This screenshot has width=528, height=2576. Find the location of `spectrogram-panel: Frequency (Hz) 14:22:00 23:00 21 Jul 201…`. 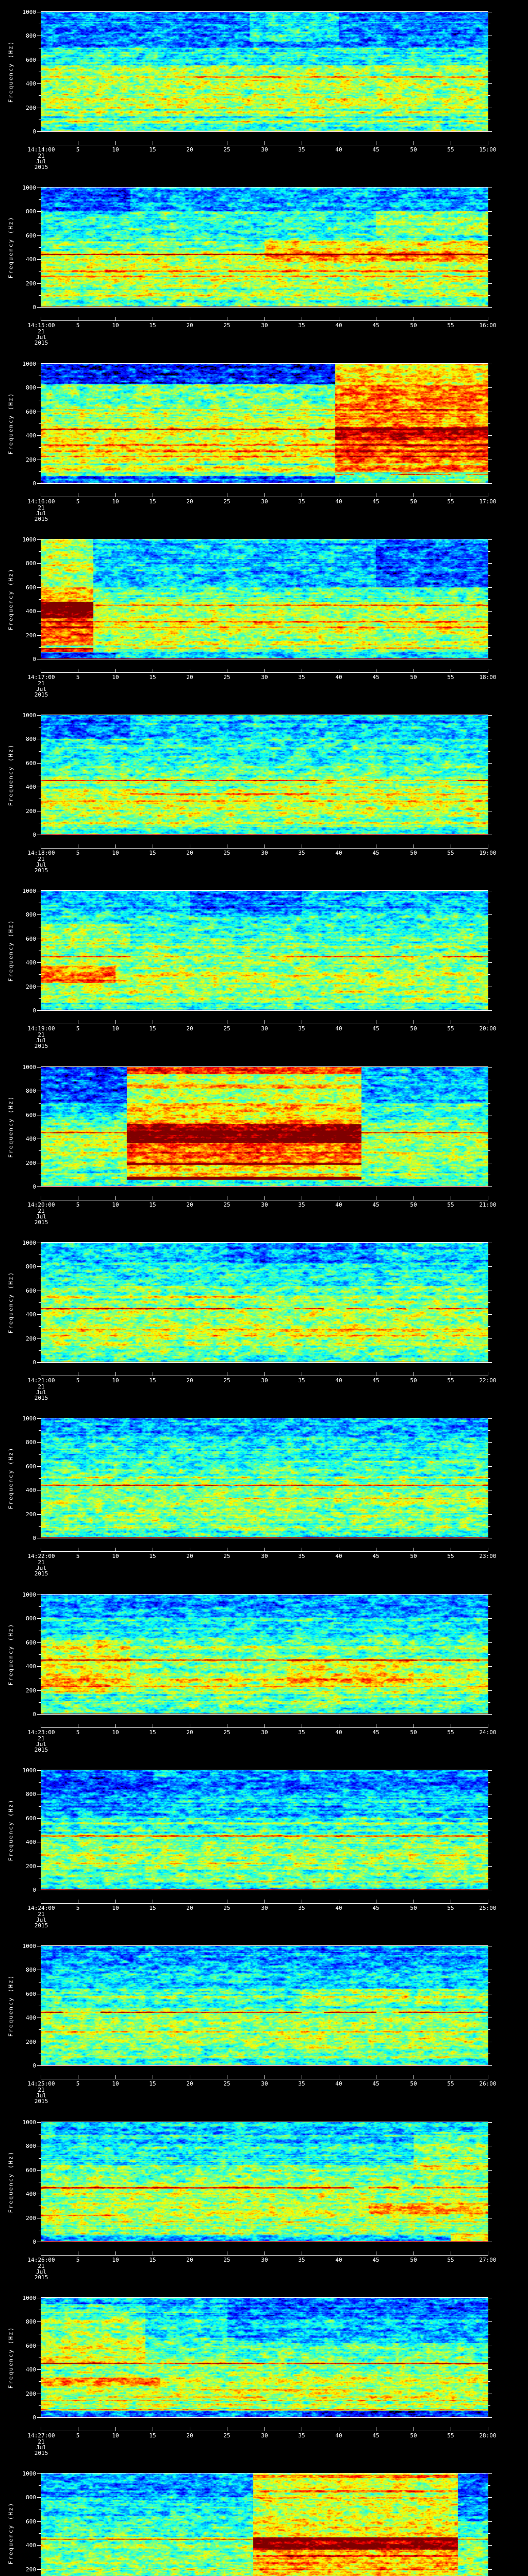

spectrogram-panel: Frequency (Hz) 14:22:00 23:00 21 Jul 201… is located at coordinates (264, 1494).